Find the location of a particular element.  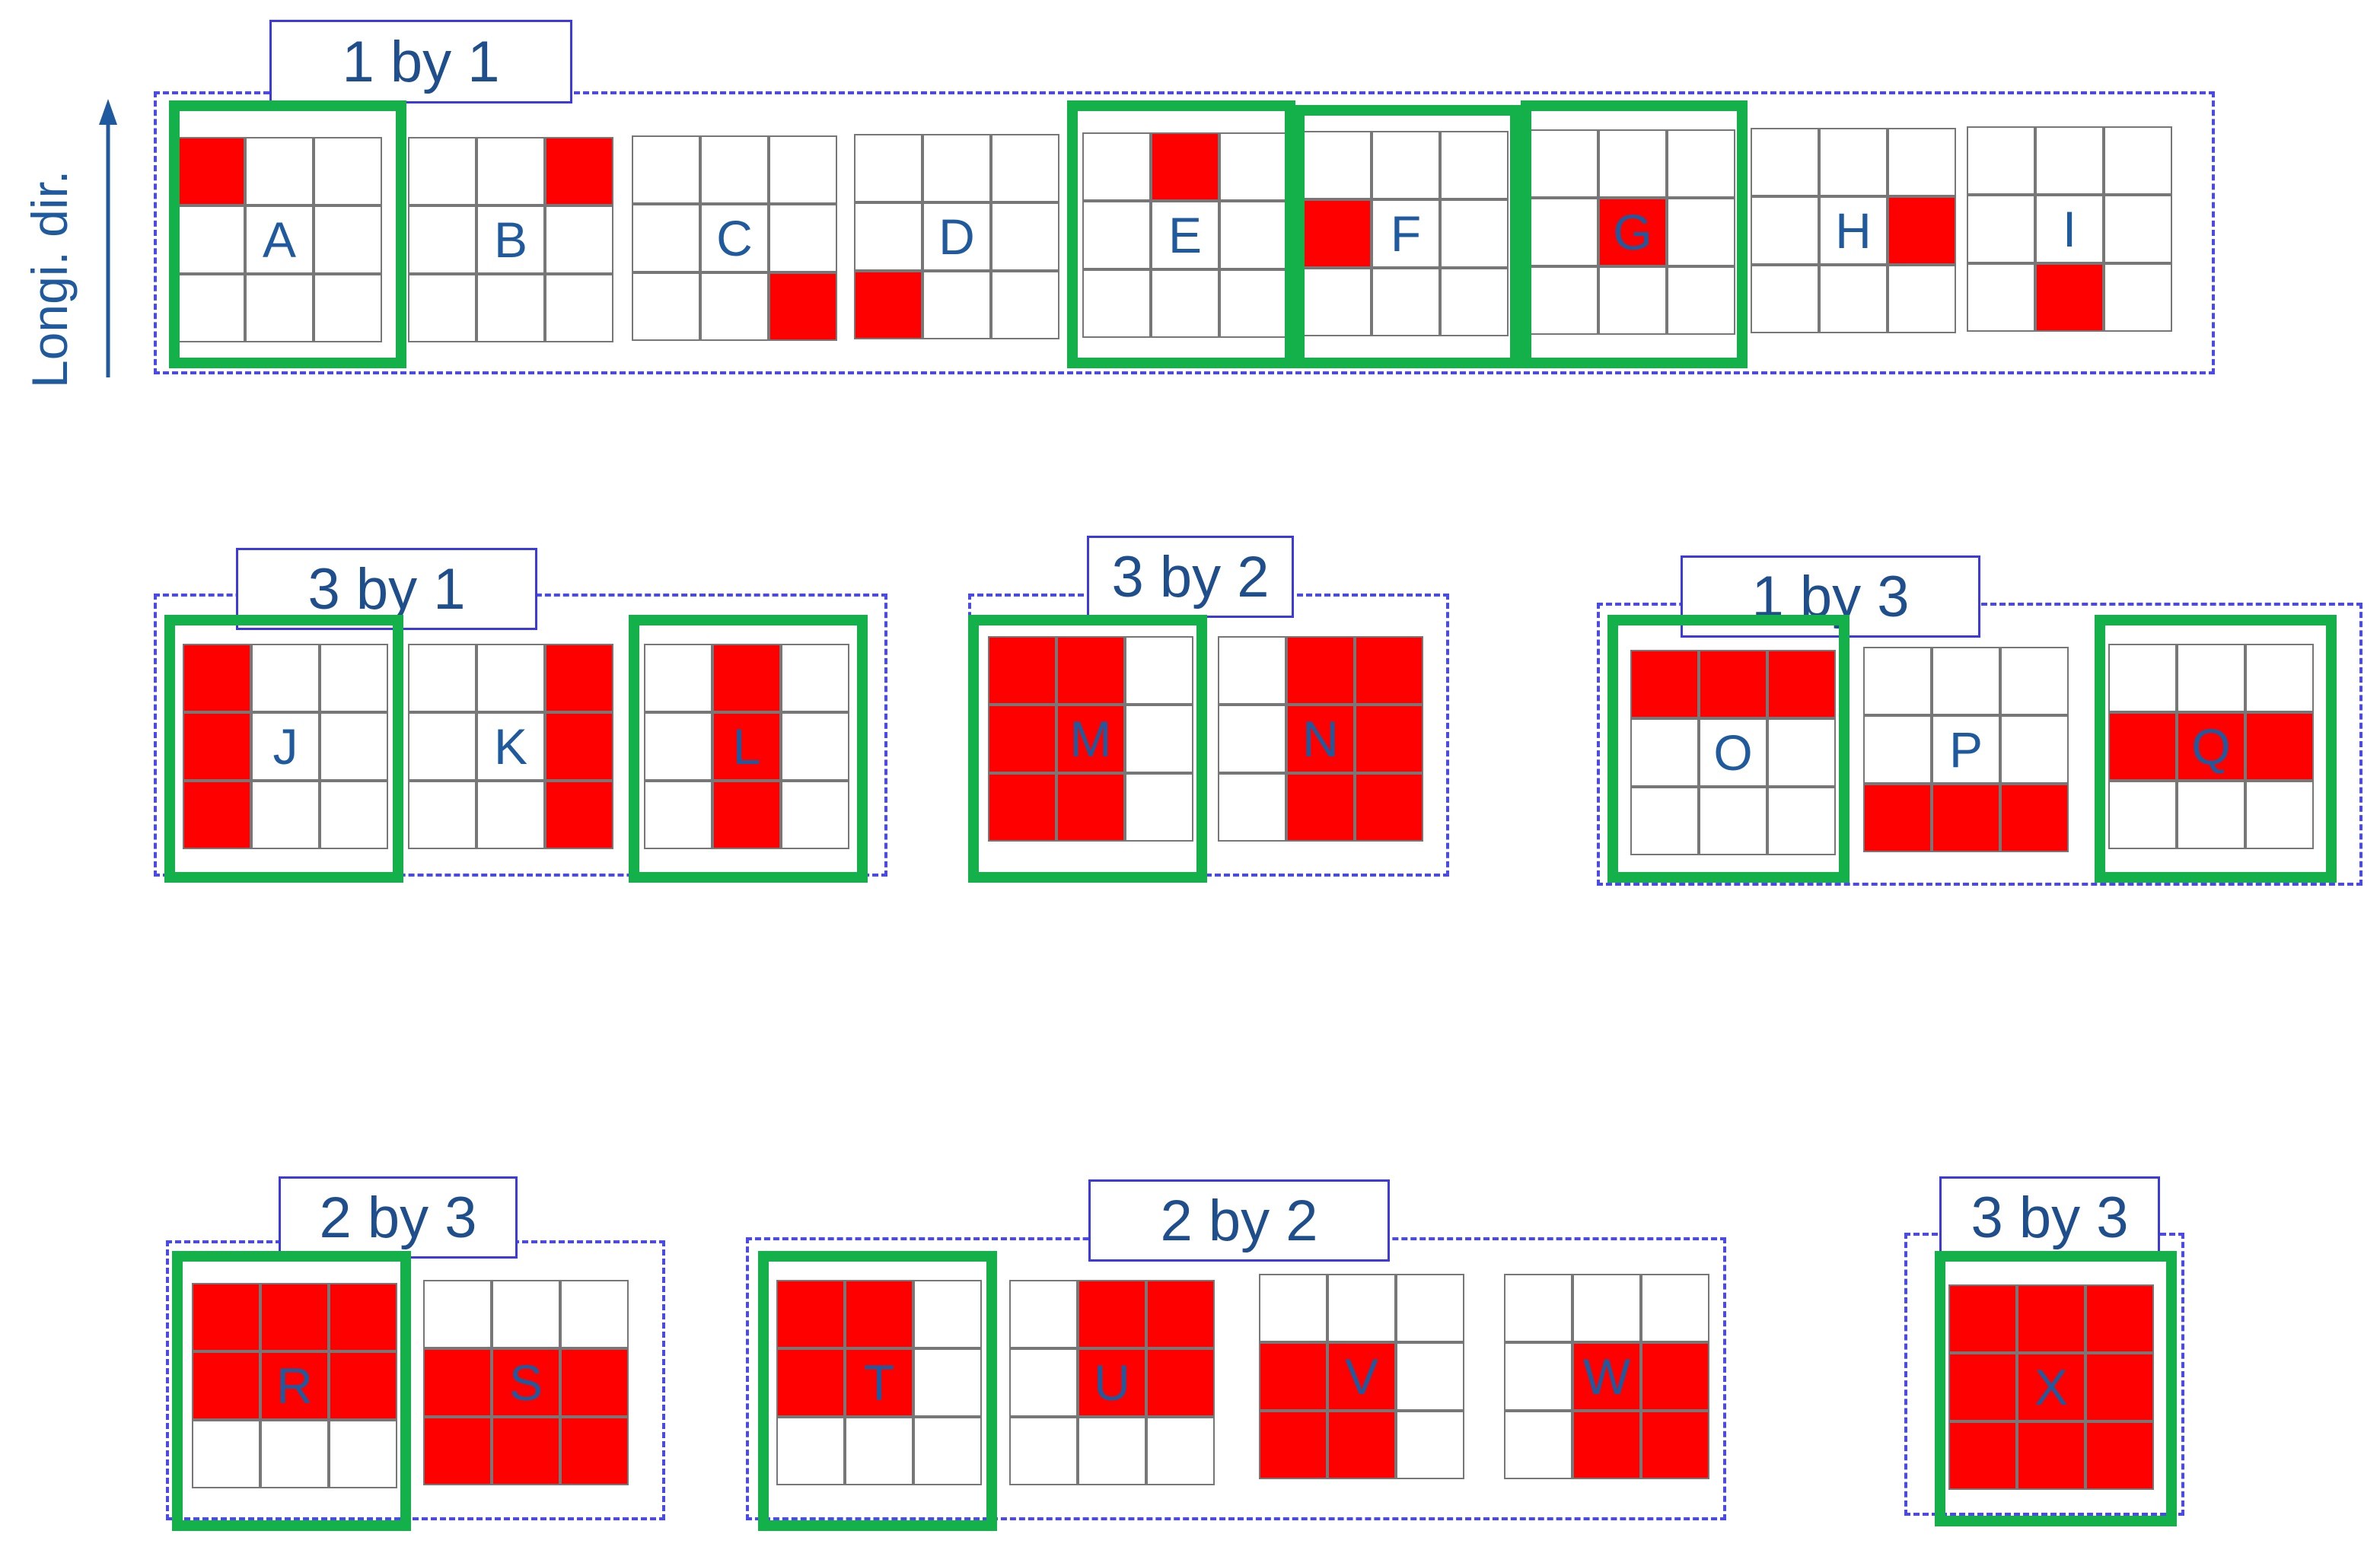

highlight-frame-a is located at coordinates (287, 234).